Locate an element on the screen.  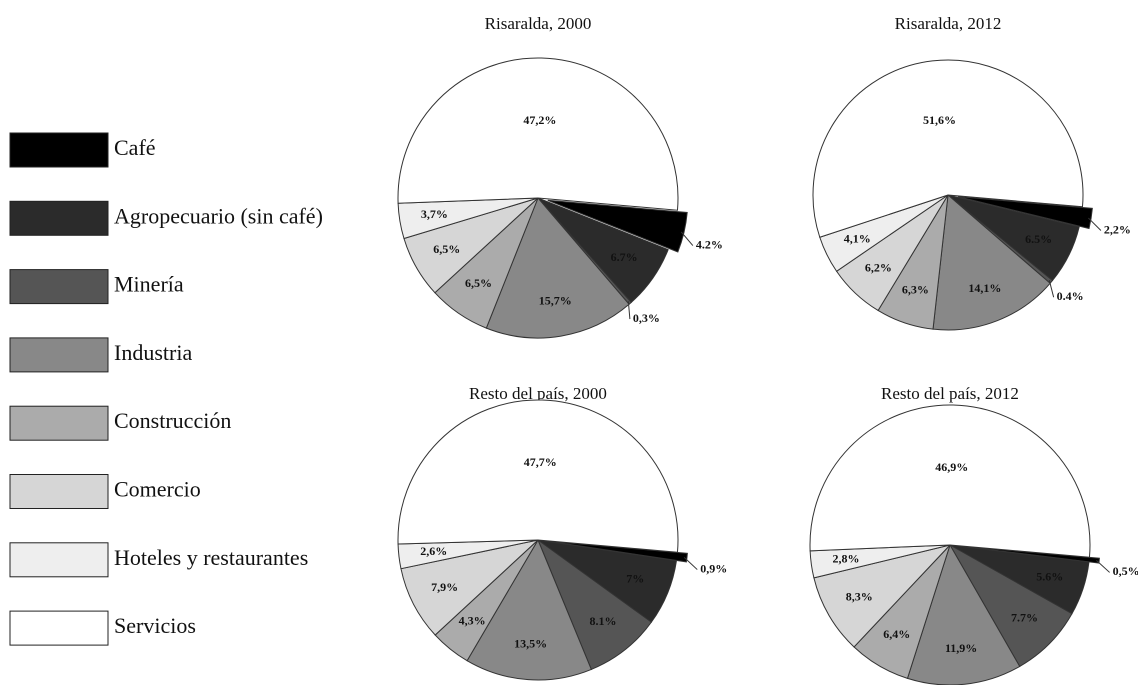
value-label: 0,9% is located at coordinates (713, 568).